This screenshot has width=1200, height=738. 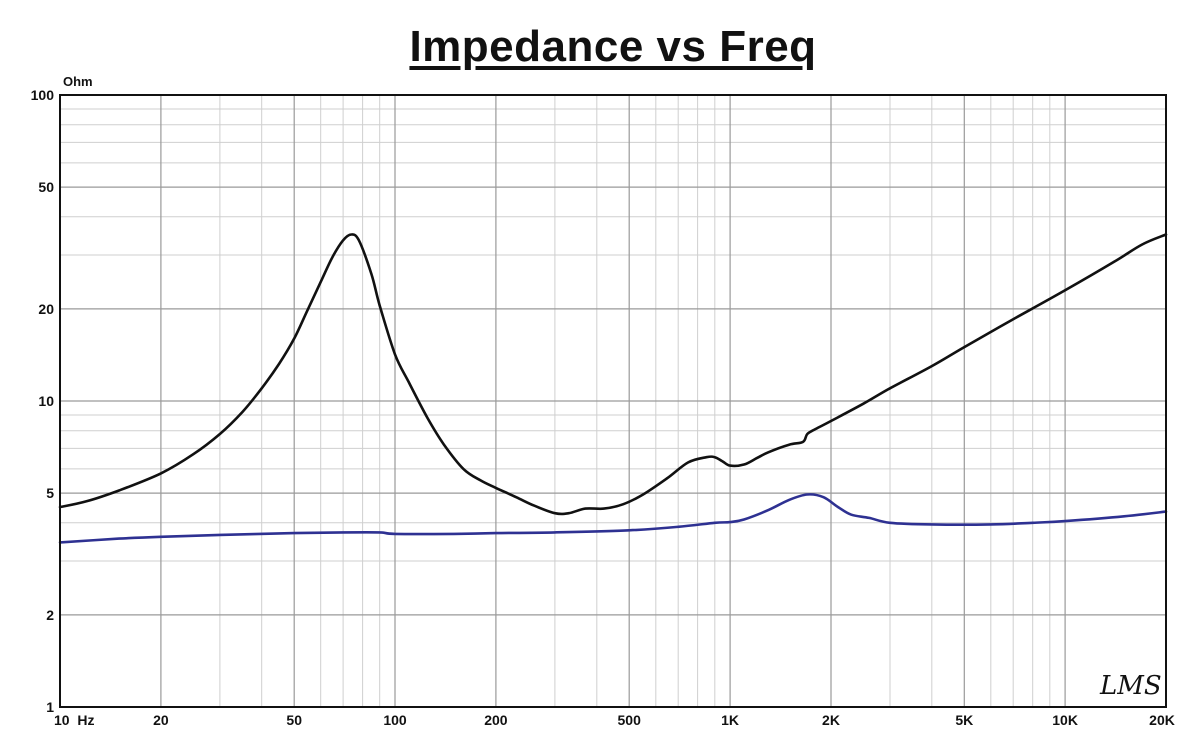 What do you see at coordinates (1130, 686) in the screenshot?
I see `lms-watermark: LMS` at bounding box center [1130, 686].